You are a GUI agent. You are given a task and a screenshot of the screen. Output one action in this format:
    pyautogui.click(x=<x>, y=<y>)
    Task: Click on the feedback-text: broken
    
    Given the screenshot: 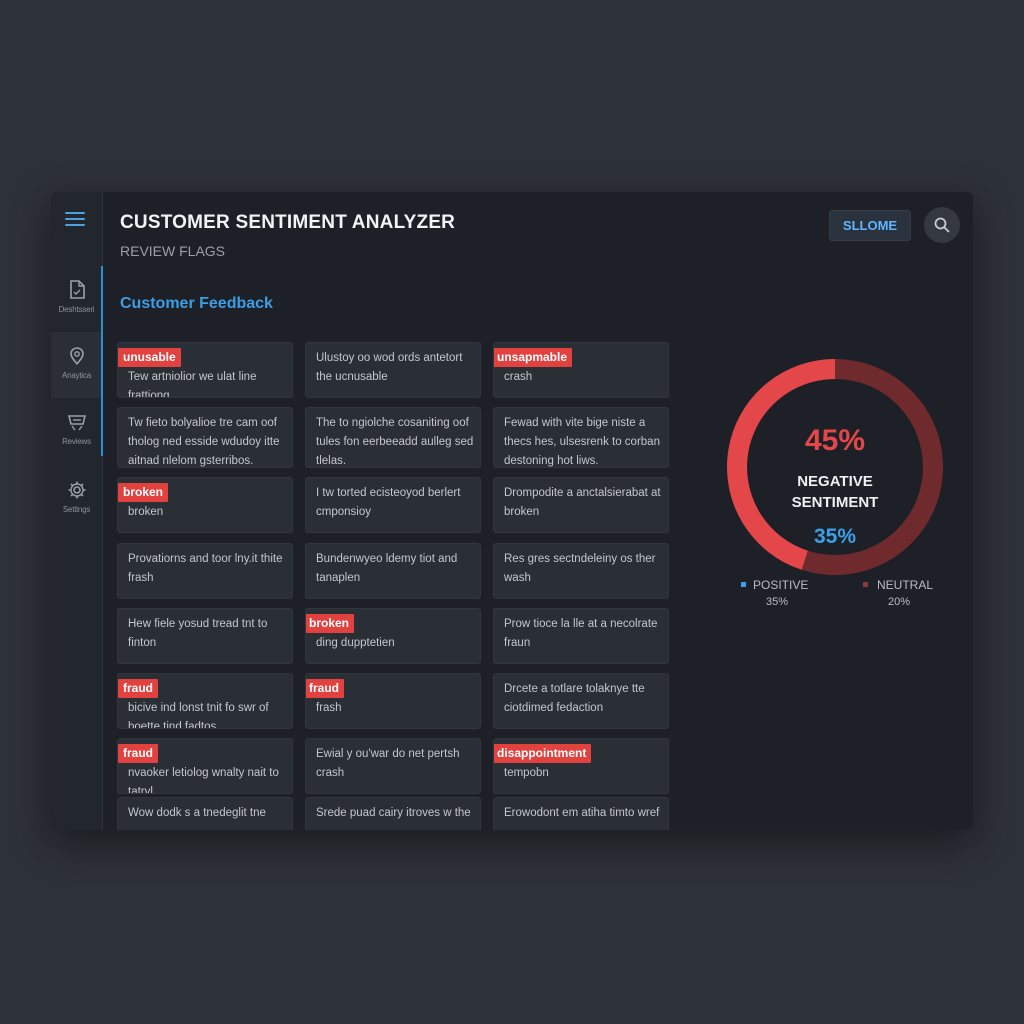 What is the action you would take?
    pyautogui.click(x=146, y=512)
    